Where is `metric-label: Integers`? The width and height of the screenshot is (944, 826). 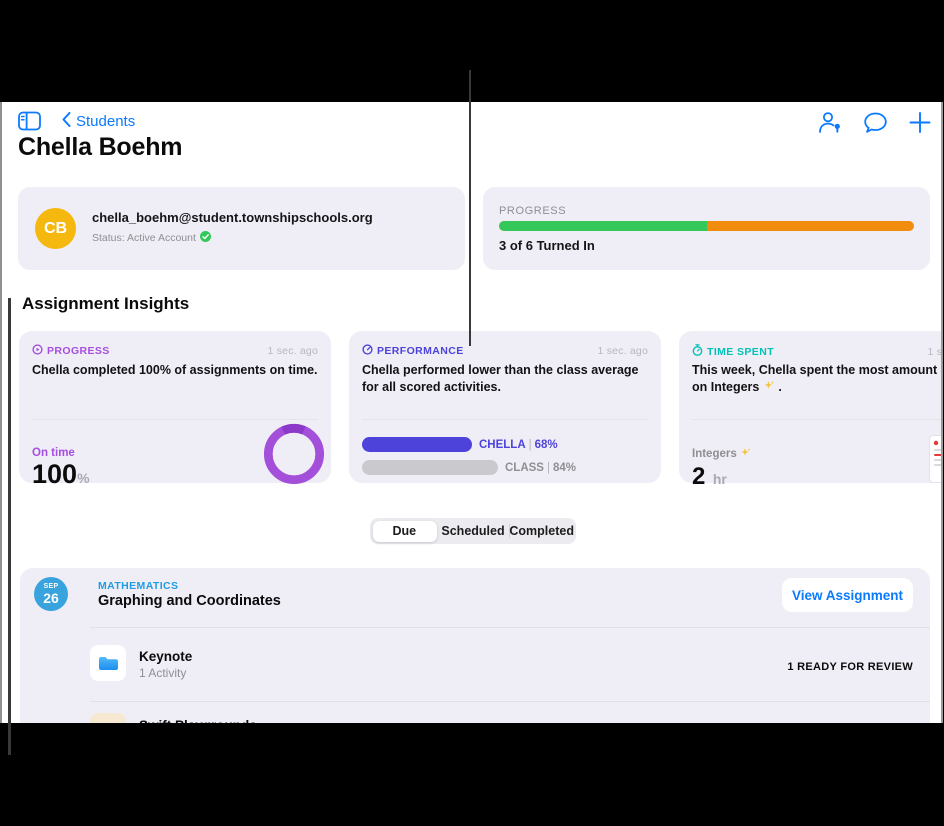 metric-label: Integers is located at coordinates (721, 454).